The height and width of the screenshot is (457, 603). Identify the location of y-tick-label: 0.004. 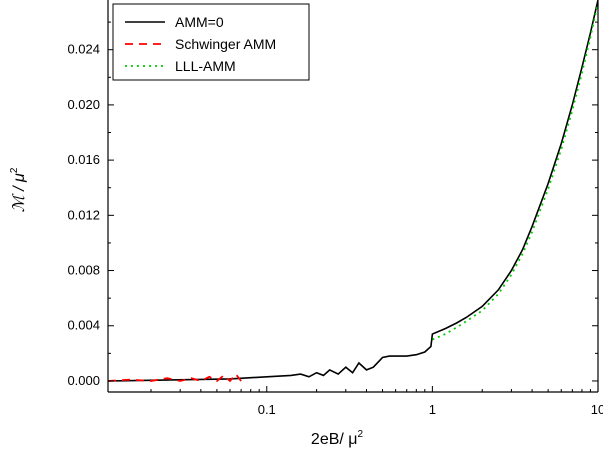
(83, 325).